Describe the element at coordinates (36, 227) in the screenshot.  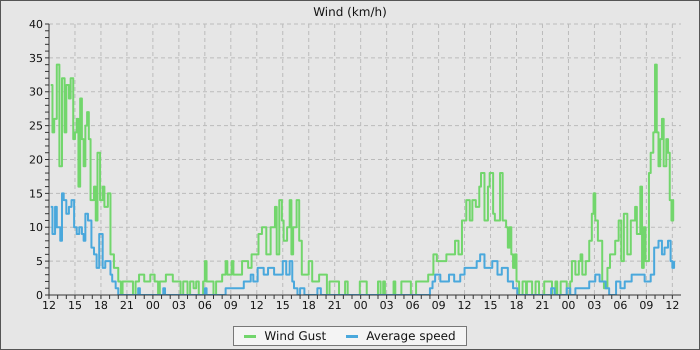
I see `y-tick-label: 10` at that location.